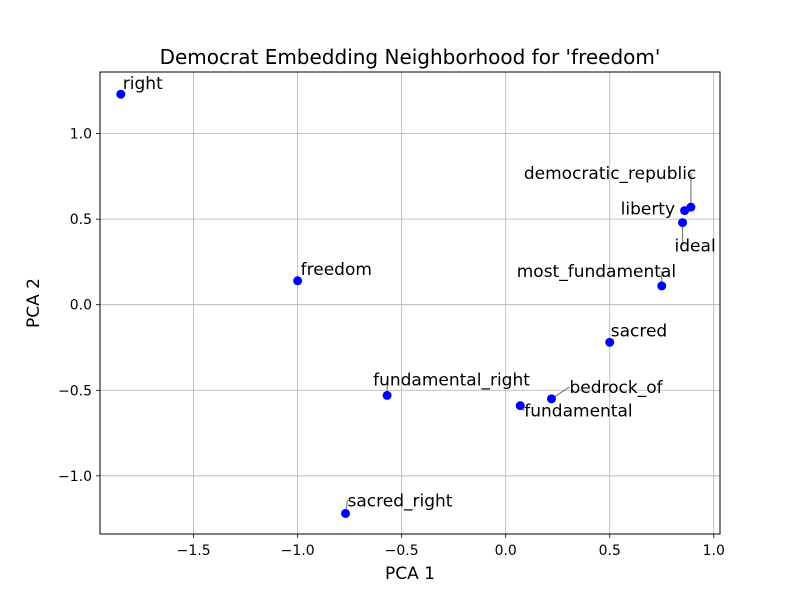  I want to click on y-axis-label: PCA 2, so click(34, 303).